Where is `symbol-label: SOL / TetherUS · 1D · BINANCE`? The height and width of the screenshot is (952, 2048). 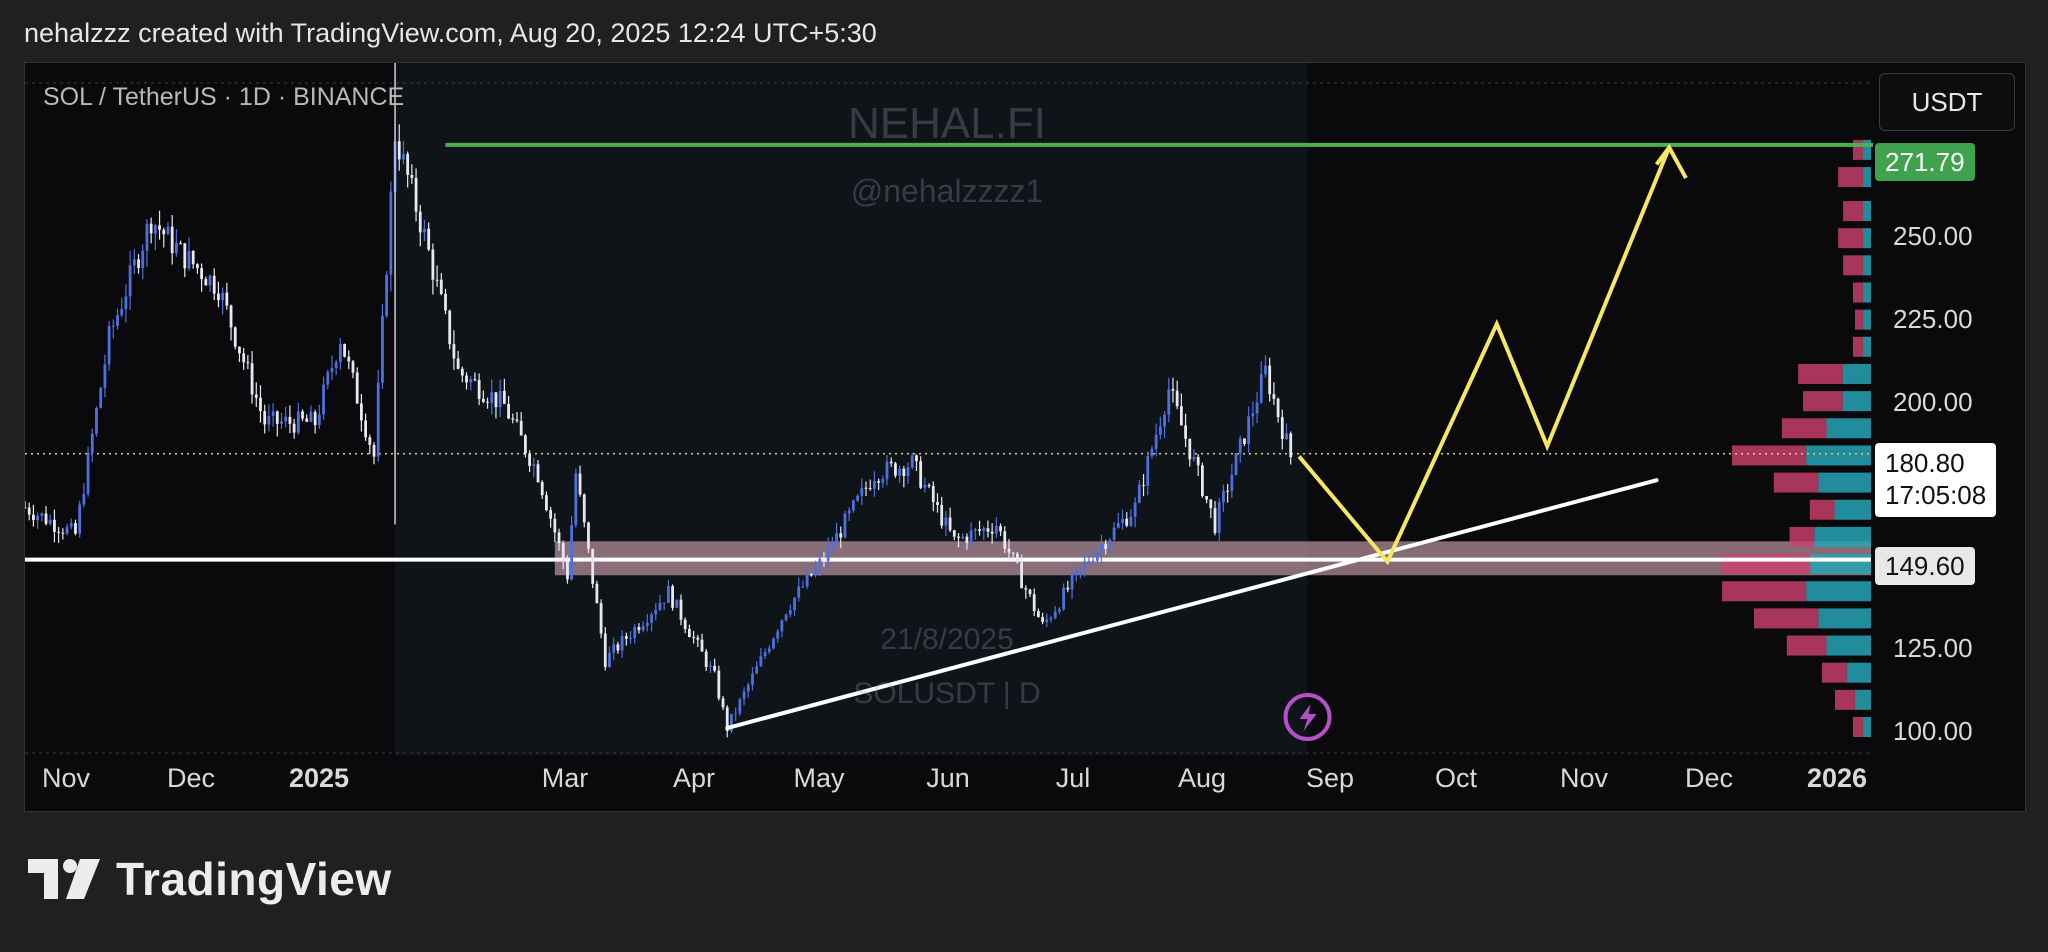 symbol-label: SOL / TetherUS · 1D · BINANCE is located at coordinates (224, 97).